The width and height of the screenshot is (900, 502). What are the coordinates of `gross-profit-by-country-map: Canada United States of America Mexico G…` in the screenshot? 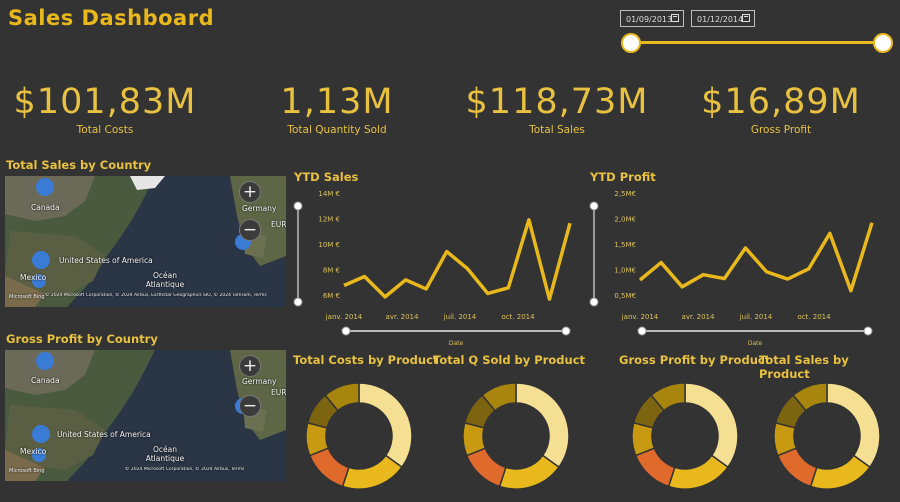 It's located at (145, 415).